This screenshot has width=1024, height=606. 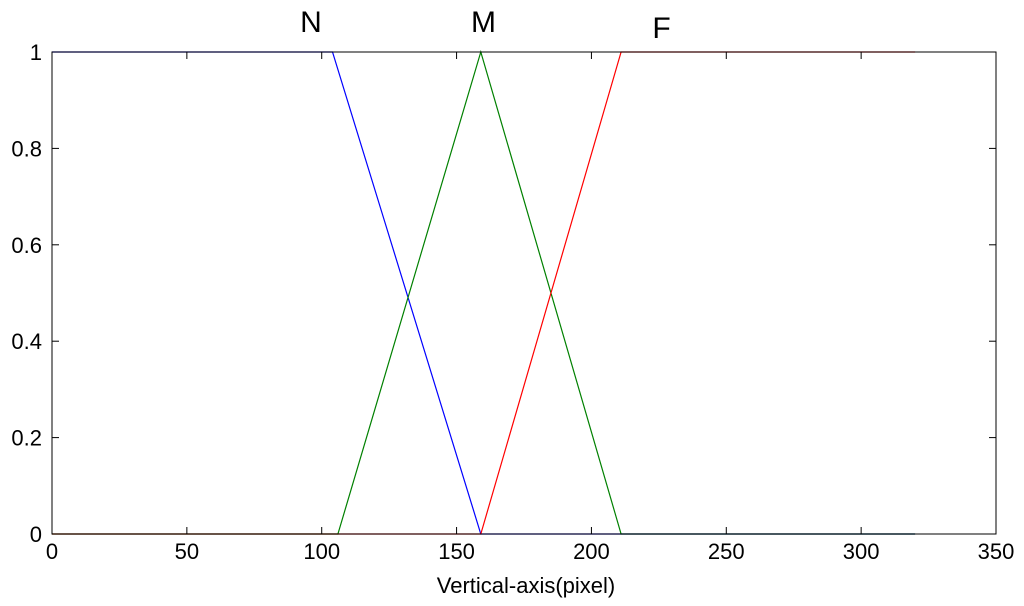 I want to click on y-tick-label: 1, so click(x=36, y=52).